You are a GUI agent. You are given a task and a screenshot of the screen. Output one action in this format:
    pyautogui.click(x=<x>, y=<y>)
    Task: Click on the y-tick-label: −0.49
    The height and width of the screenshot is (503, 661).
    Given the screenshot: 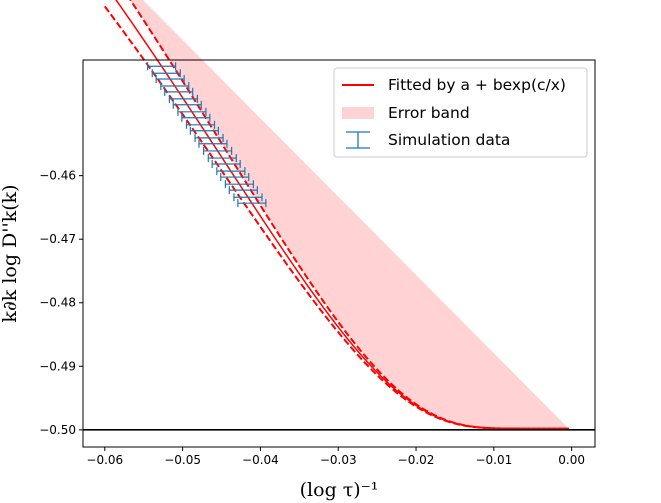 What is the action you would take?
    pyautogui.click(x=57, y=366)
    